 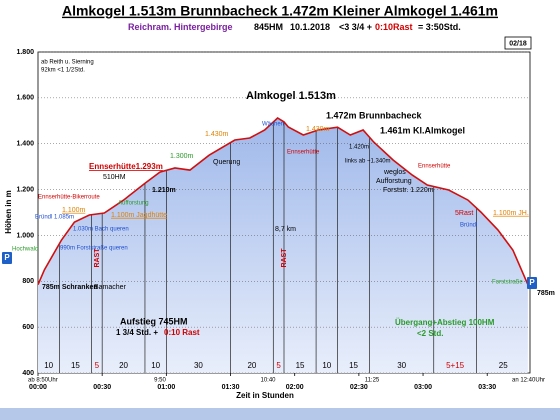 I want to click on annotation: 1.030m Bach queren, so click(x=101, y=230).